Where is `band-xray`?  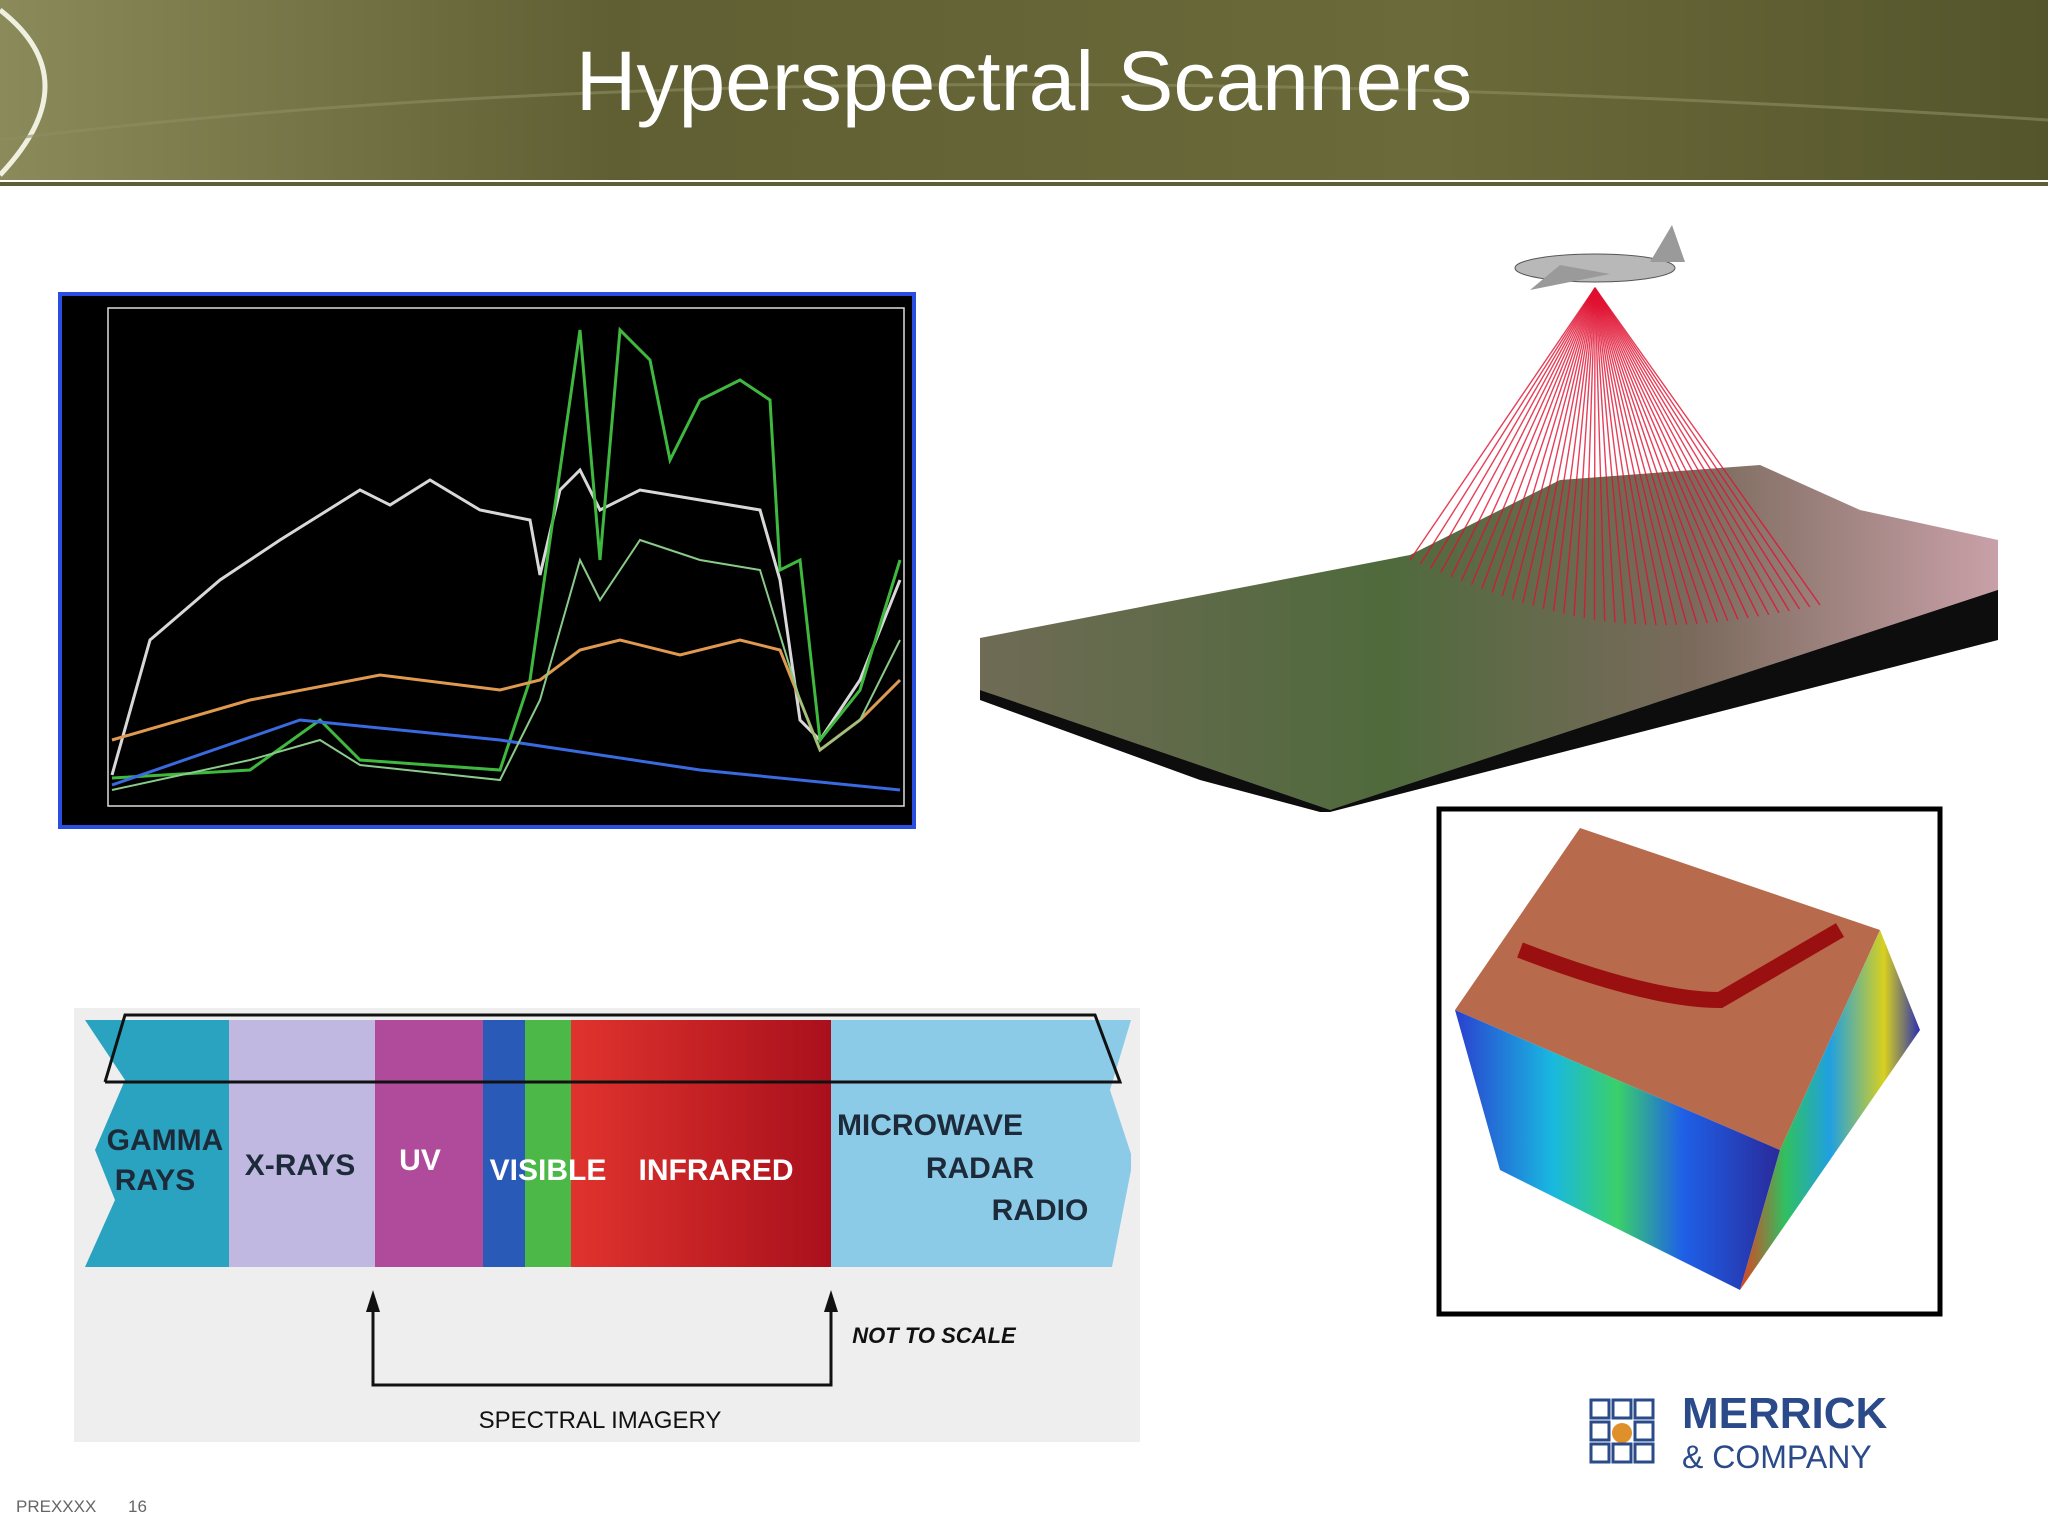 band-xray is located at coordinates (302, 1143).